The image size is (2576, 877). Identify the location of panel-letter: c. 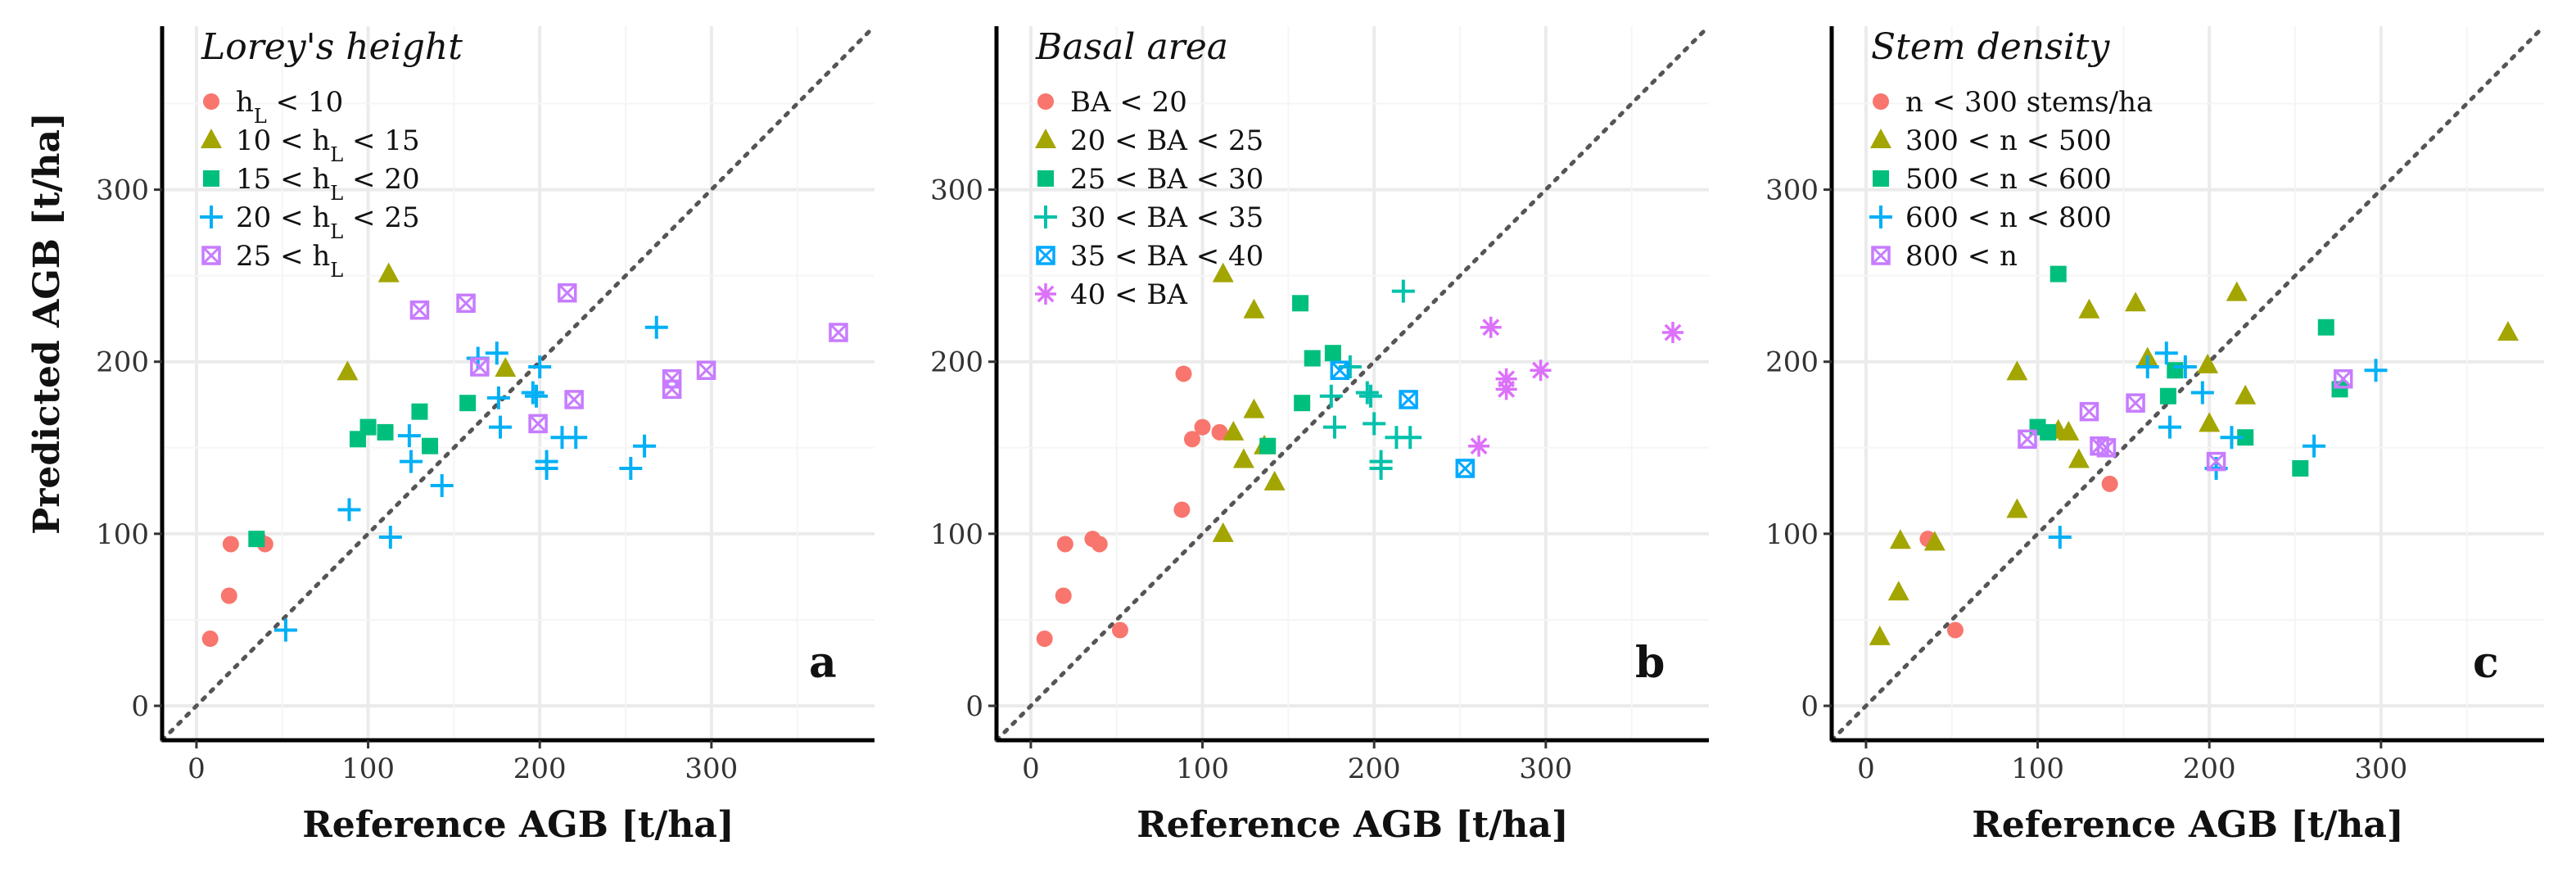
(2486, 663).